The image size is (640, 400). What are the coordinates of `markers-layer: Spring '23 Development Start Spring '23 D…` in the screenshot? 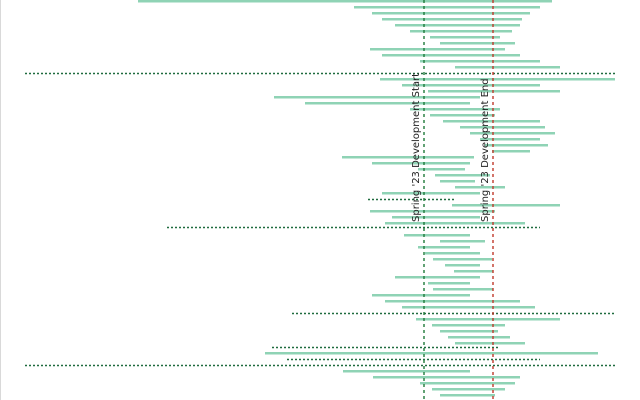 It's located at (452, 200).